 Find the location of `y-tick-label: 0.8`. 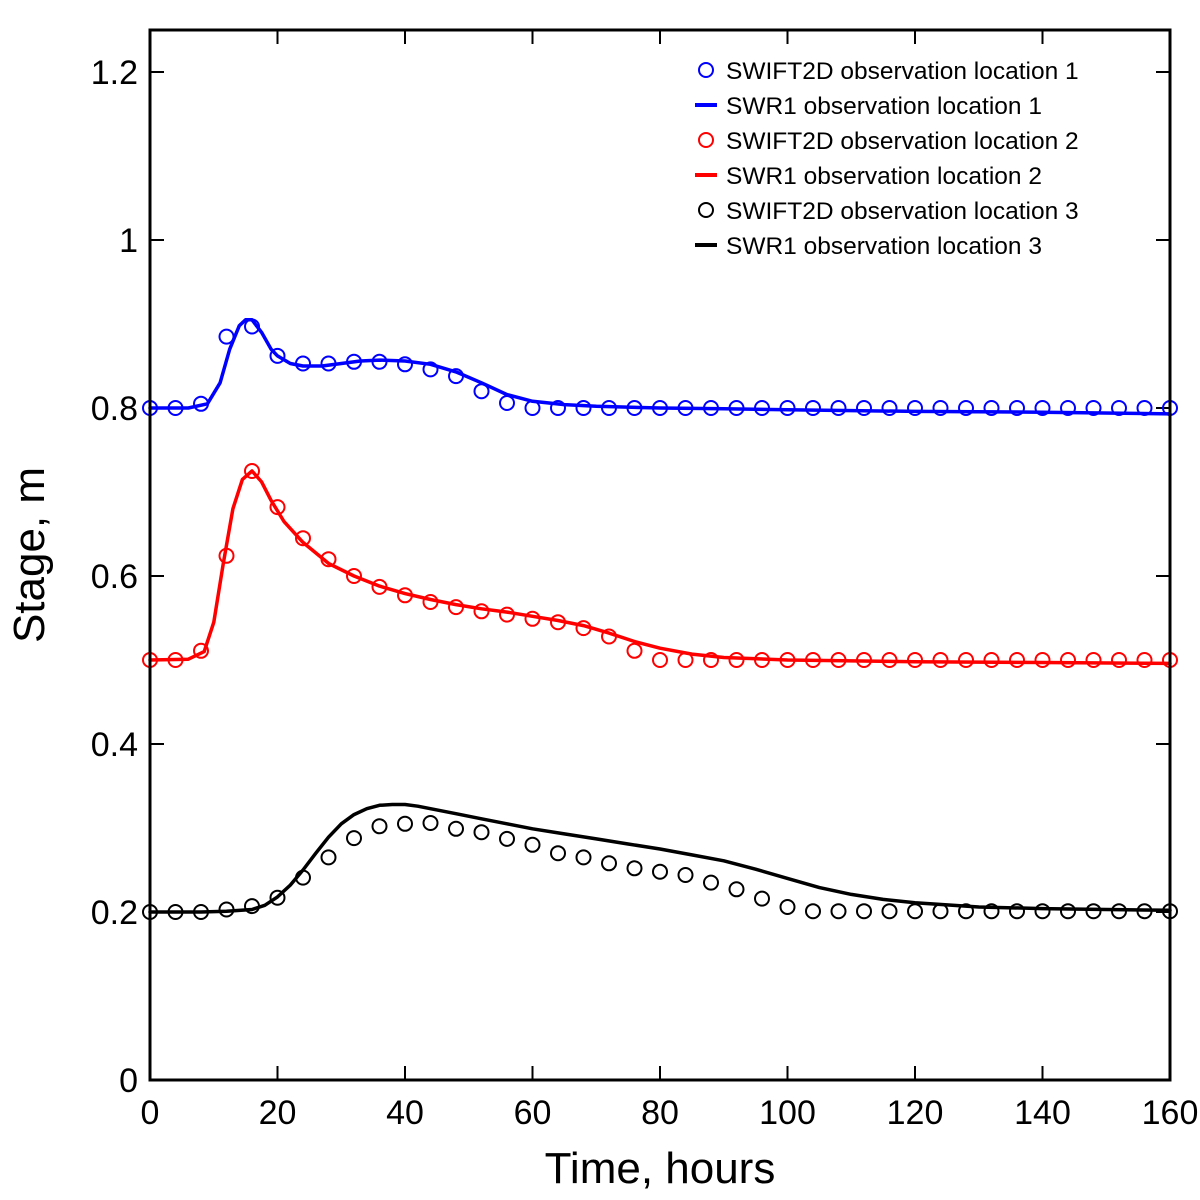

y-tick-label: 0.8 is located at coordinates (114, 409).